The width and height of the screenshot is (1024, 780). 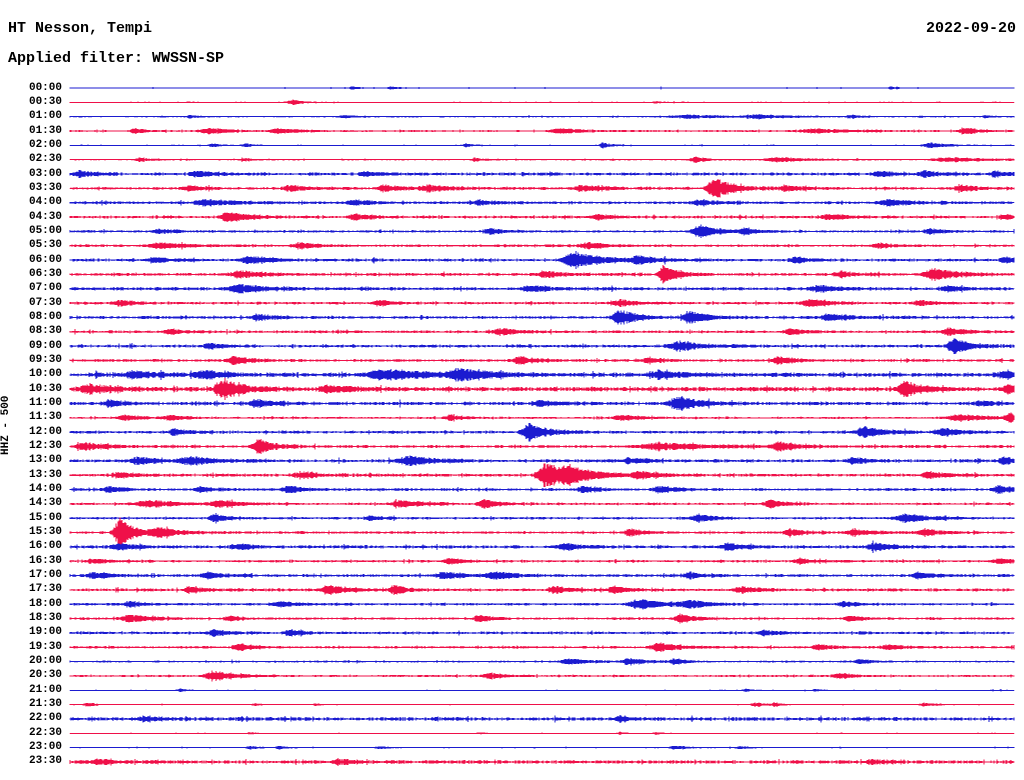 What do you see at coordinates (45, 603) in the screenshot?
I see `trace-time-label: 18:00` at bounding box center [45, 603].